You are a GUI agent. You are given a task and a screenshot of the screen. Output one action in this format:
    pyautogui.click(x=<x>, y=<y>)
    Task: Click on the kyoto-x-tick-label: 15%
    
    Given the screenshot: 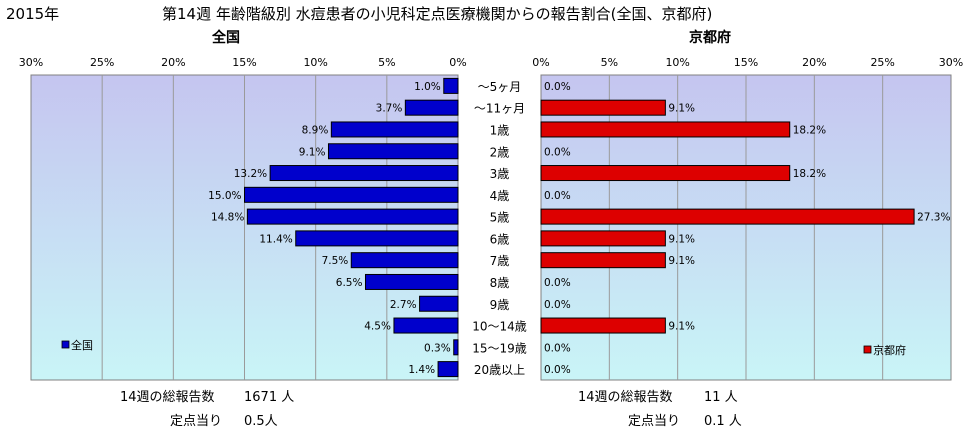 What is the action you would take?
    pyautogui.click(x=746, y=62)
    